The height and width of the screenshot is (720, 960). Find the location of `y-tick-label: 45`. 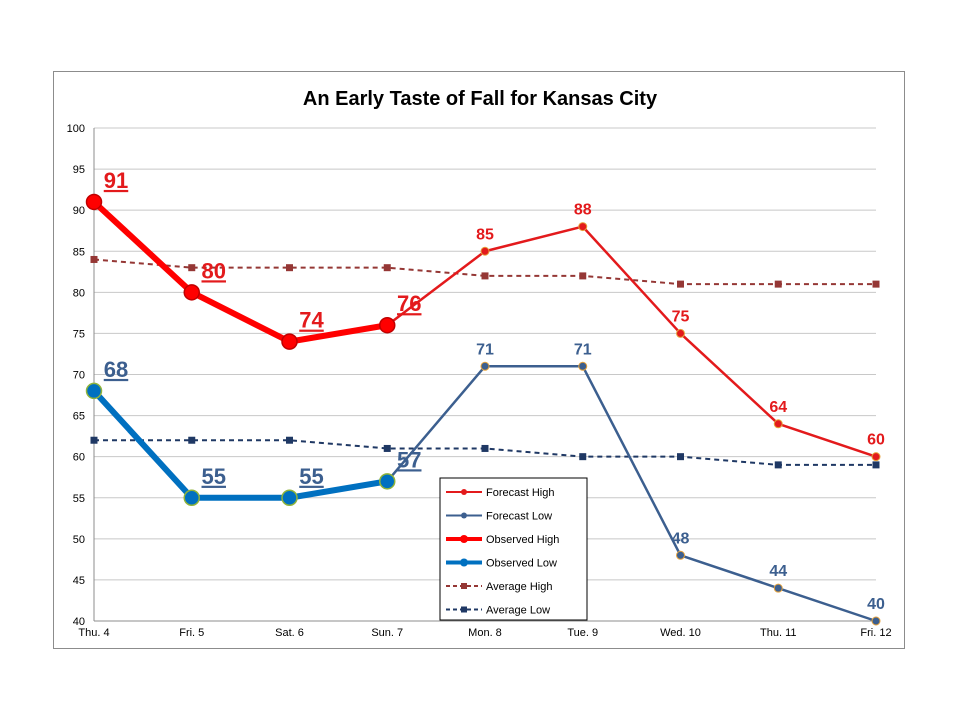

y-tick-label: 45 is located at coordinates (79, 581).